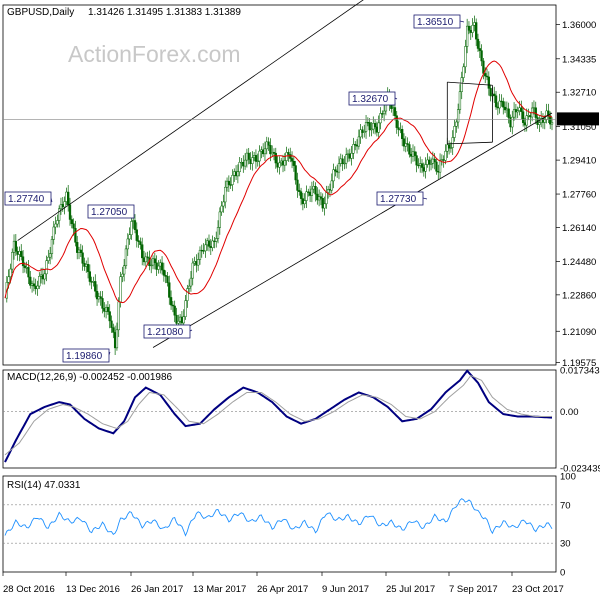 This screenshot has height=600, width=600. Describe the element at coordinates (568, 525) in the screenshot. I see `rsi-axis-labels: 100 70 30 0` at that location.